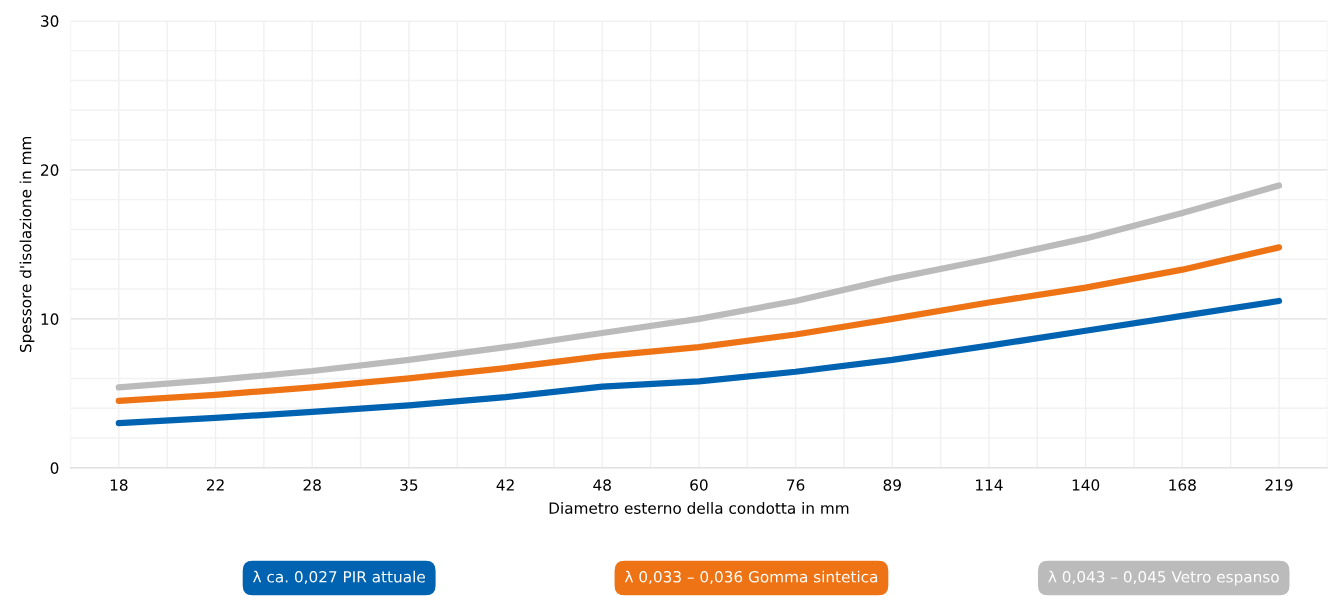 This screenshot has height=596, width=1330. What do you see at coordinates (989, 485) in the screenshot?
I see `x-tick-label: 114` at bounding box center [989, 485].